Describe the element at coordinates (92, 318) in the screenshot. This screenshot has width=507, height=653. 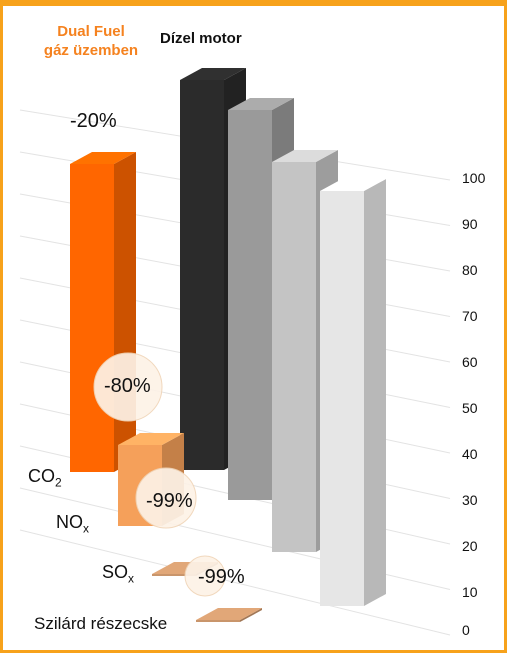
I see `bar-dual-fuel-1-front` at that location.